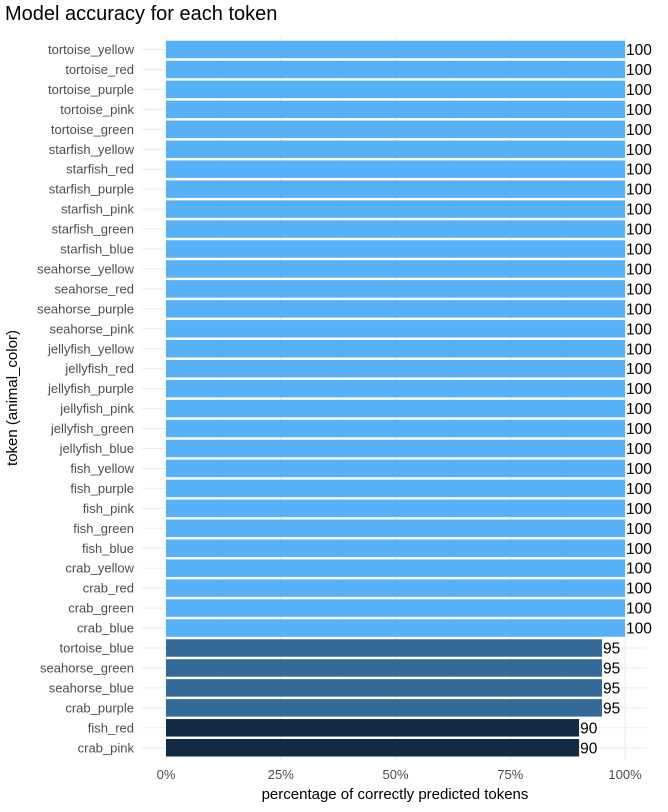 The height and width of the screenshot is (812, 668). Describe the element at coordinates (395, 169) in the screenshot. I see `bar-starfish_red` at that location.